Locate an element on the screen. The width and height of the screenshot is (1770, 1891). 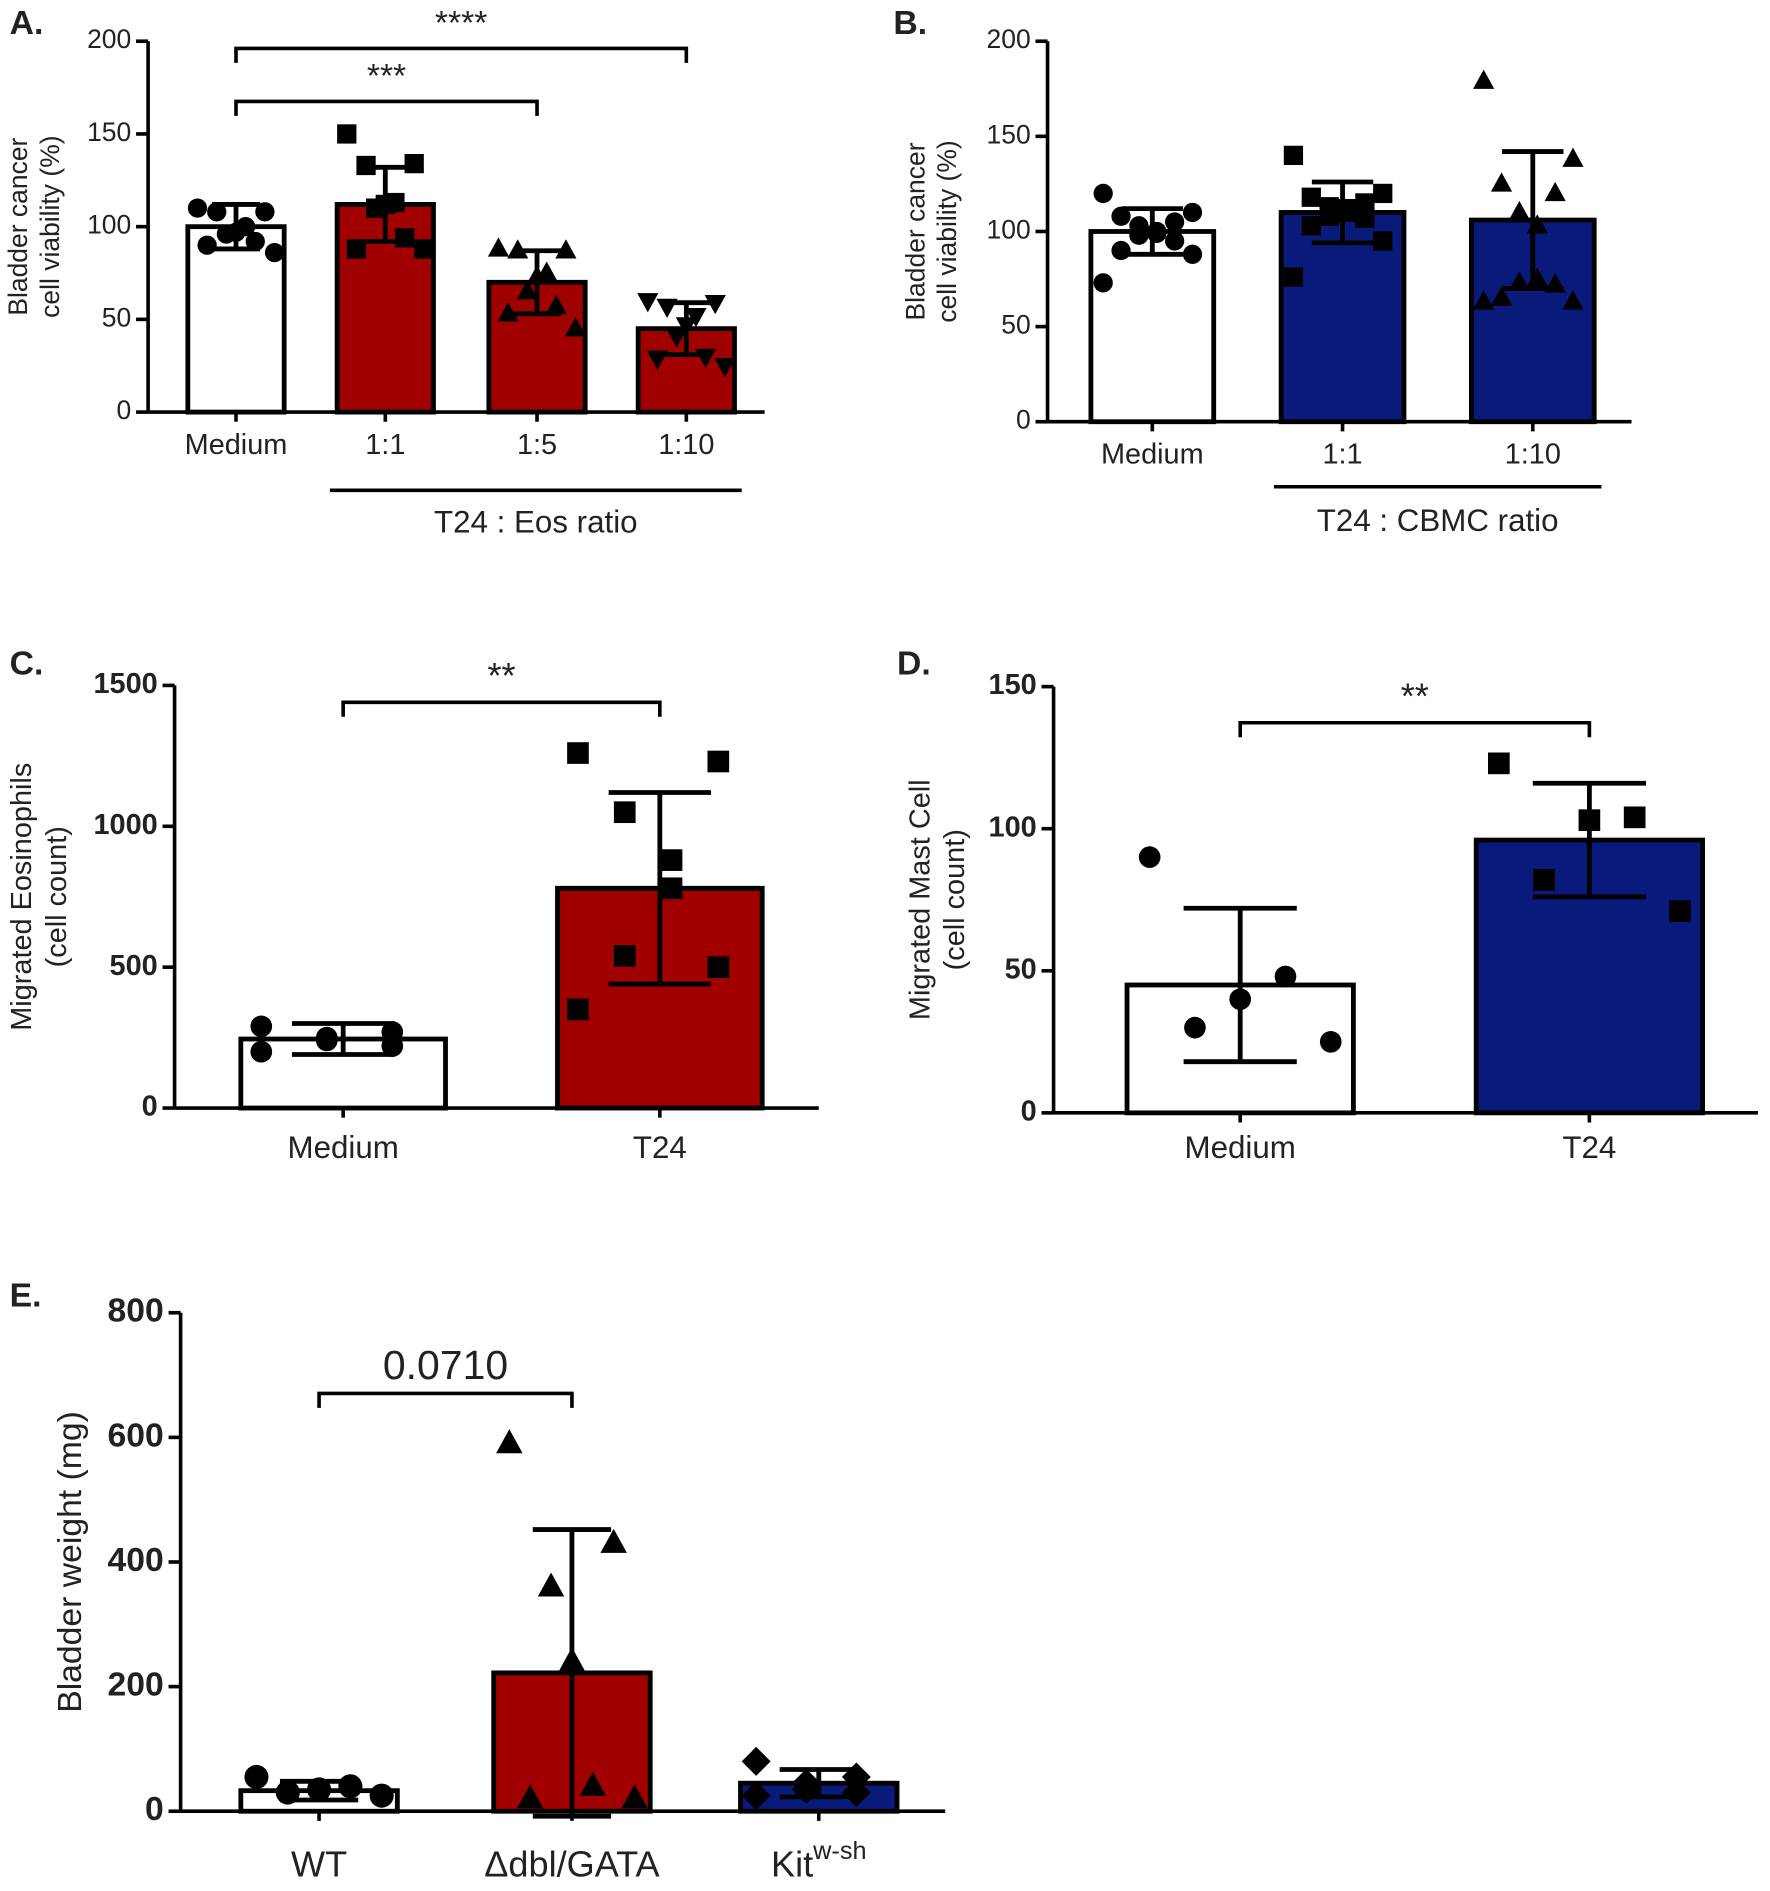
y-tick-label: 150 is located at coordinates (1009, 134).